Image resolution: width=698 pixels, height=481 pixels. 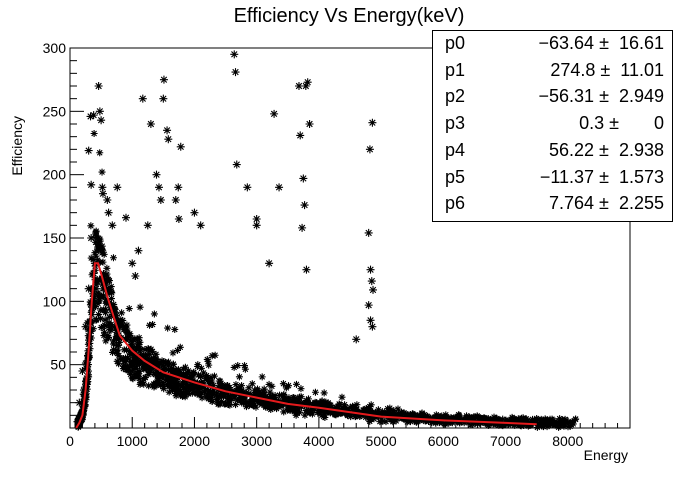 What do you see at coordinates (443, 441) in the screenshot?
I see `x-tick-label: 6000` at bounding box center [443, 441].